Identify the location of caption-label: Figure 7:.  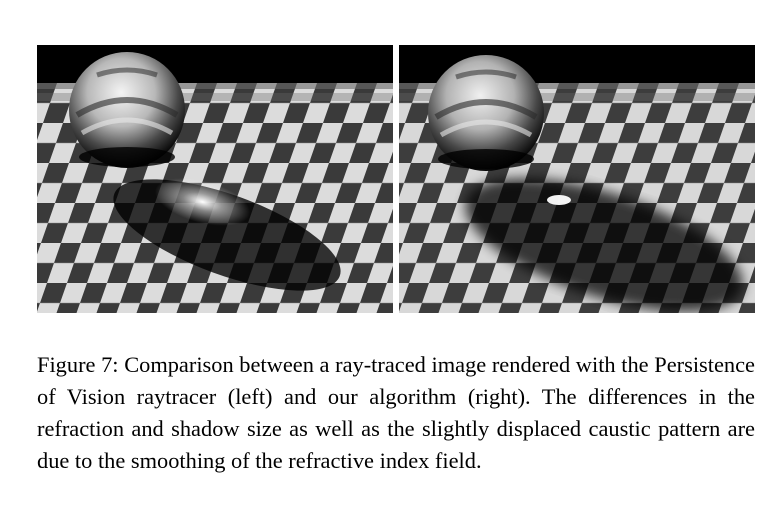
(78, 364).